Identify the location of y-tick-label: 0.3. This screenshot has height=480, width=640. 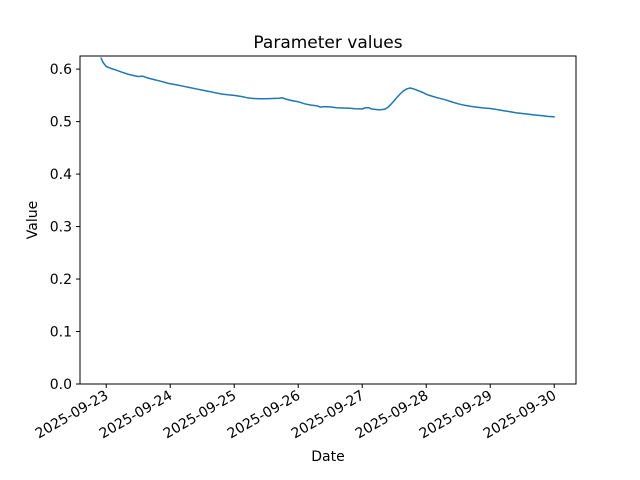
(61, 228).